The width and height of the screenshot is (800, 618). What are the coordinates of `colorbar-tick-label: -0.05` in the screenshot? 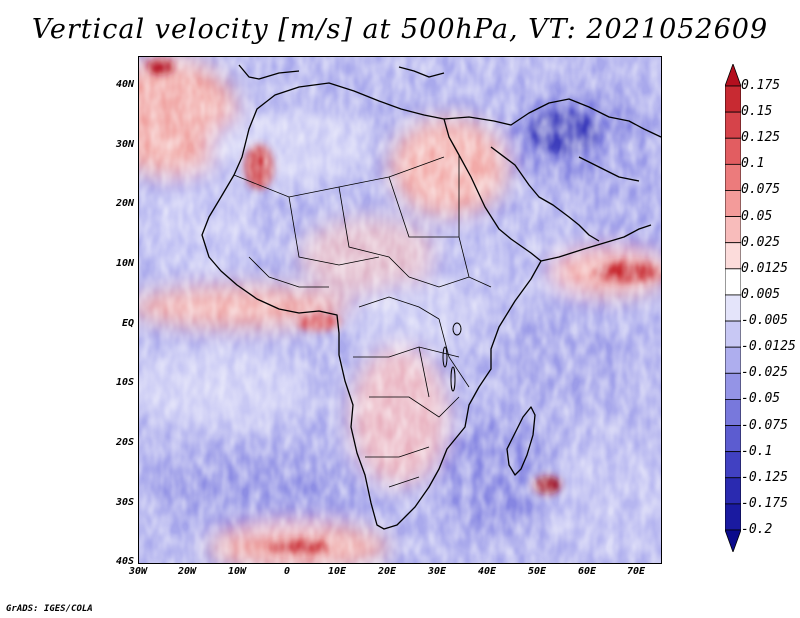 It's located at (761, 399).